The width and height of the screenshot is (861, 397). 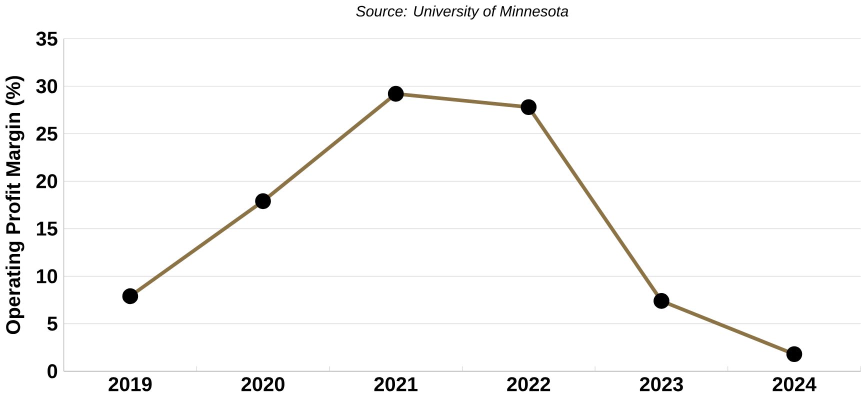 I want to click on y-tick-label: 15, so click(x=47, y=229).